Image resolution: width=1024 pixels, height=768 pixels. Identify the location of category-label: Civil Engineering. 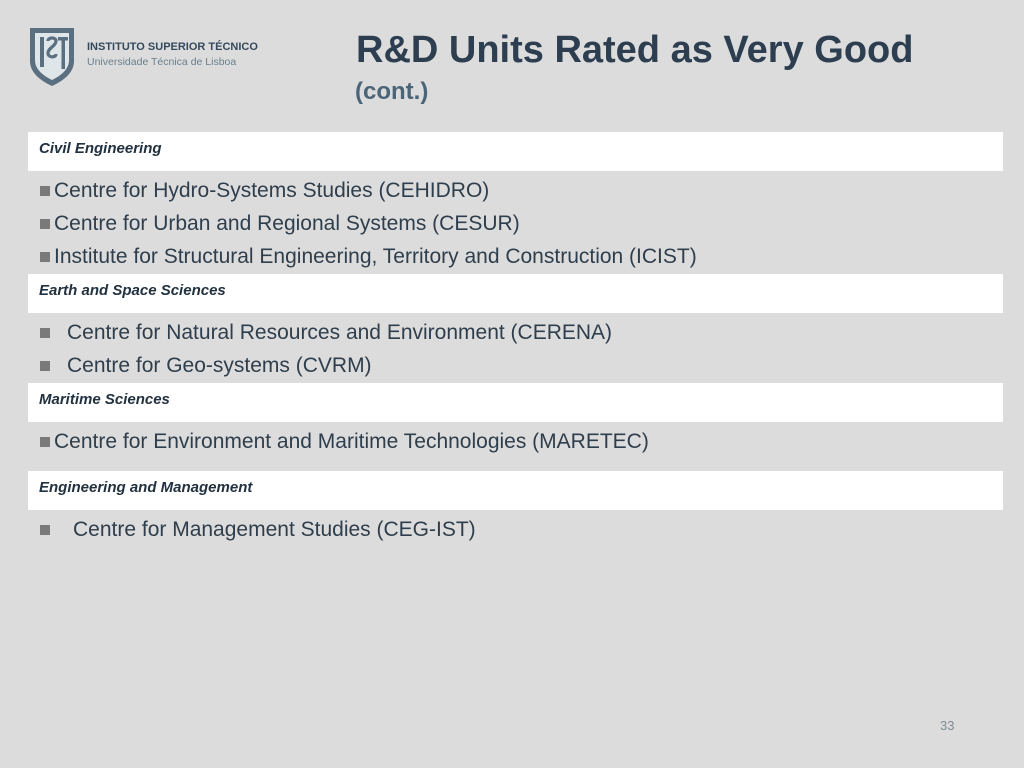
(100, 148).